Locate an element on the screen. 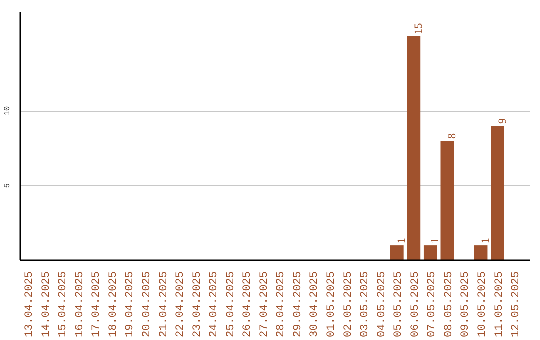 This screenshot has width=540, height=340. x-tick-label: 05.05.2025 is located at coordinates (399, 304).